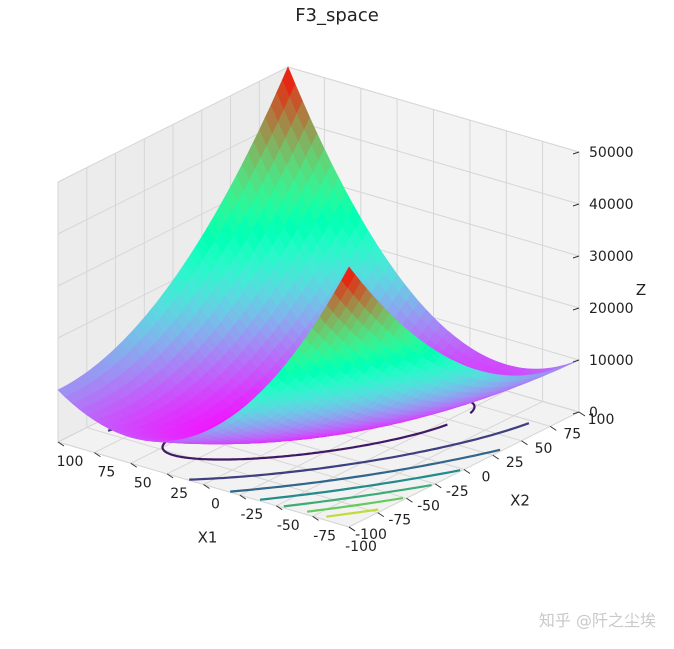  What do you see at coordinates (457, 492) in the screenshot?
I see `y-tick-label: -25` at bounding box center [457, 492].